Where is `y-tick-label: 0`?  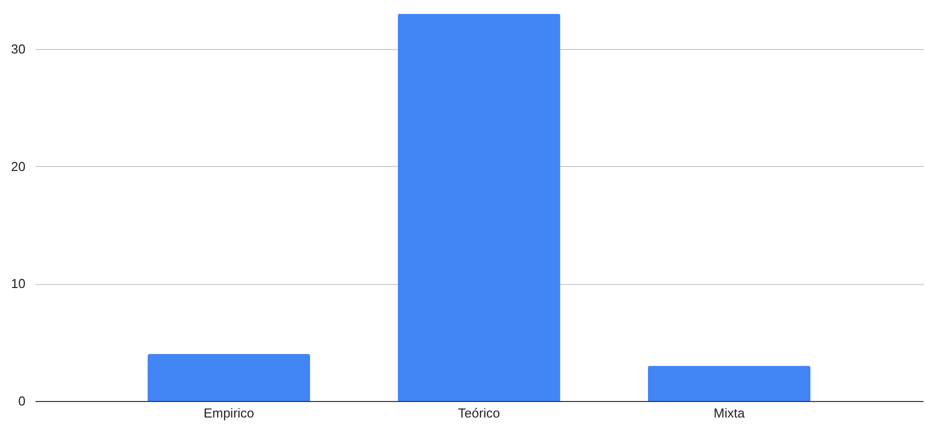
y-tick-label: 0 is located at coordinates (22, 401).